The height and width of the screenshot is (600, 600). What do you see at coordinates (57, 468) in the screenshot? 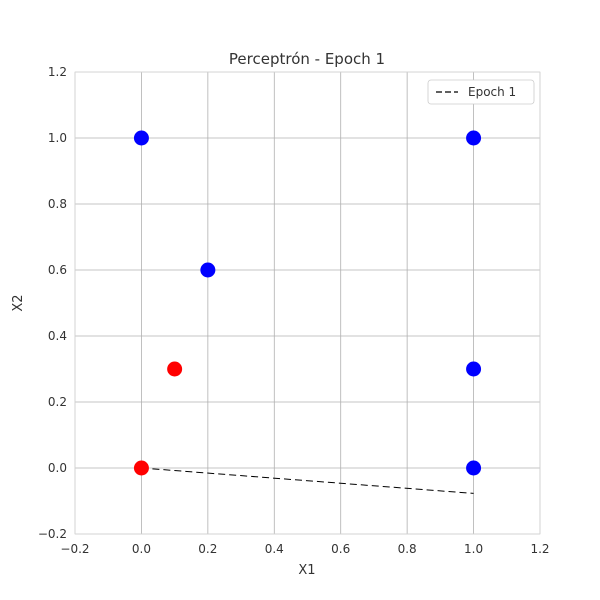
I see `y-tick-label: 0.0` at bounding box center [57, 468].